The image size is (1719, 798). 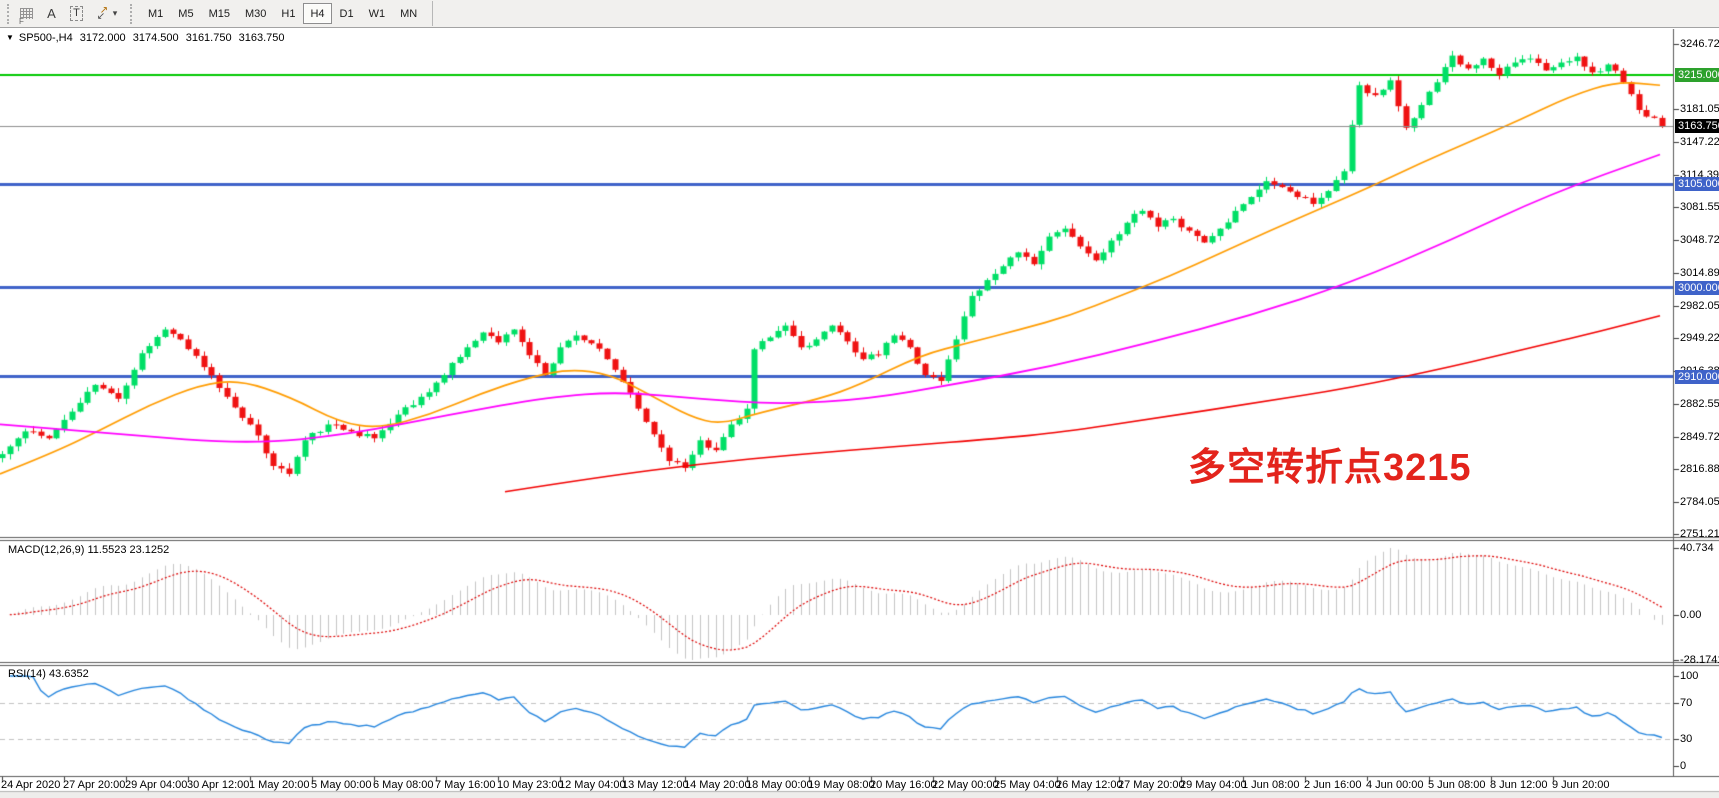 I want to click on text-label-button: A, so click(x=51, y=14).